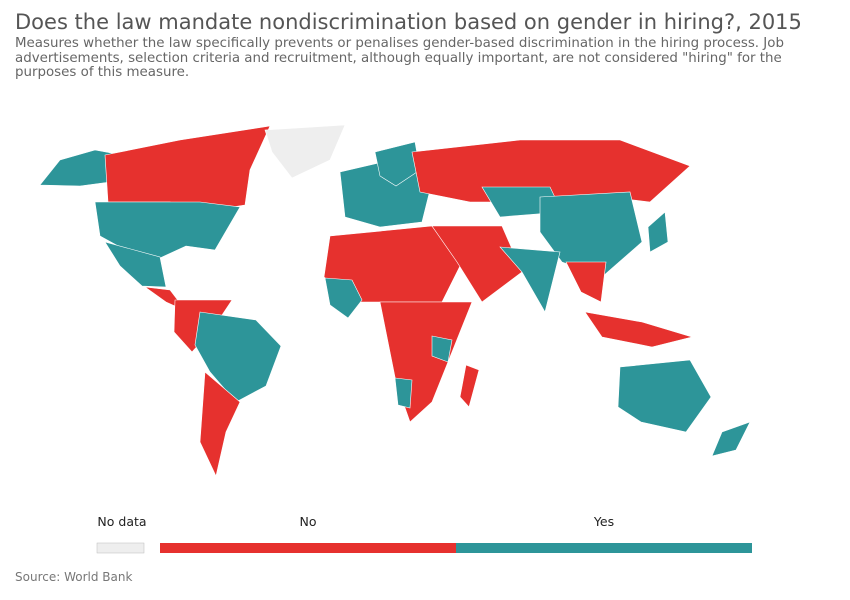  What do you see at coordinates (74, 577) in the screenshot?
I see `source: Source: World Bank` at bounding box center [74, 577].